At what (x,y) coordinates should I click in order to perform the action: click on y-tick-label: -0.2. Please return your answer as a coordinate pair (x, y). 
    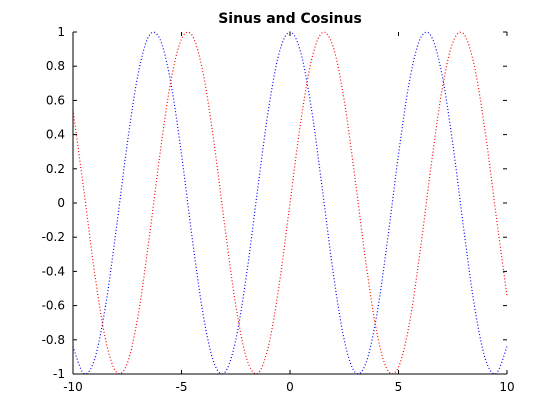
    Looking at the image, I should click on (53, 237).